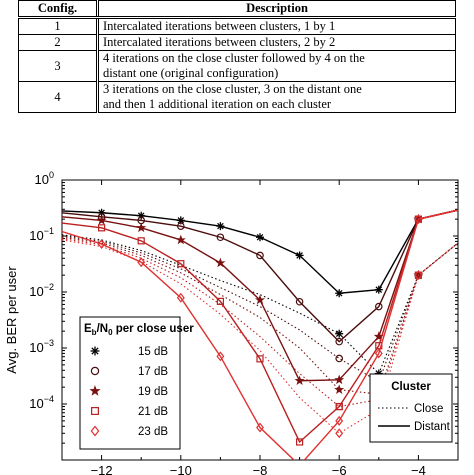 Image resolution: width=474 pixels, height=475 pixels. What do you see at coordinates (41, 234) in the screenshot?
I see `y-tick-label: 10⁻¹` at bounding box center [41, 234].